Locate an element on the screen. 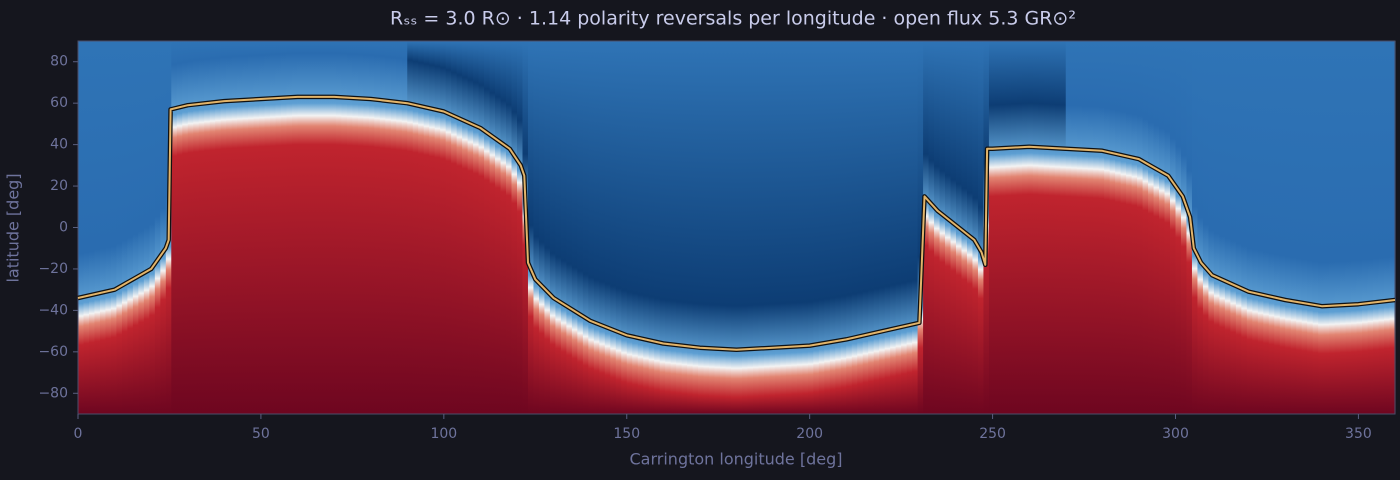  y-tick-label: −40 is located at coordinates (53, 310).